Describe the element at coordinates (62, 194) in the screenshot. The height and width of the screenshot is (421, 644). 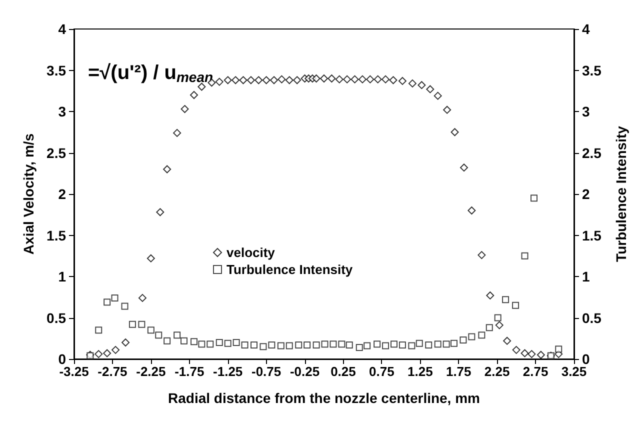
I see `y-tick-label: 2` at that location.